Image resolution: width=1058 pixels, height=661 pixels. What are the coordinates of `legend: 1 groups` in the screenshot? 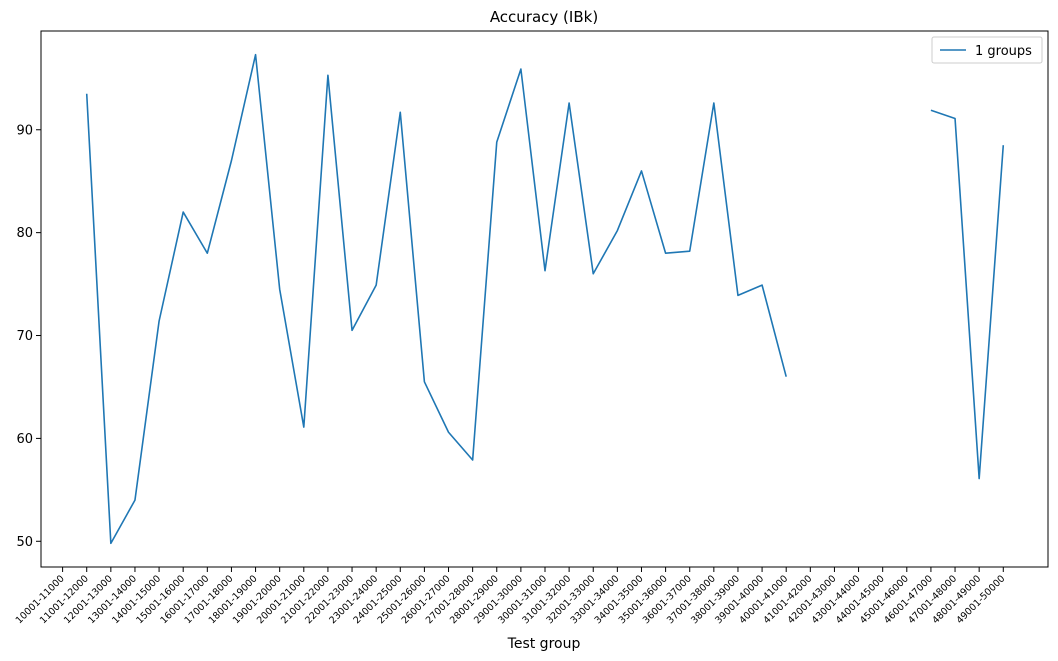 It's located at (987, 50).